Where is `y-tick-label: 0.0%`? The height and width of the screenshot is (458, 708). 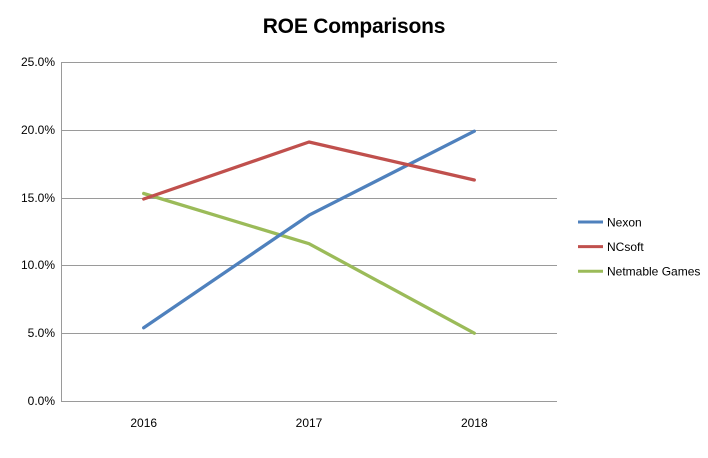 y-tick-label: 0.0% is located at coordinates (42, 401).